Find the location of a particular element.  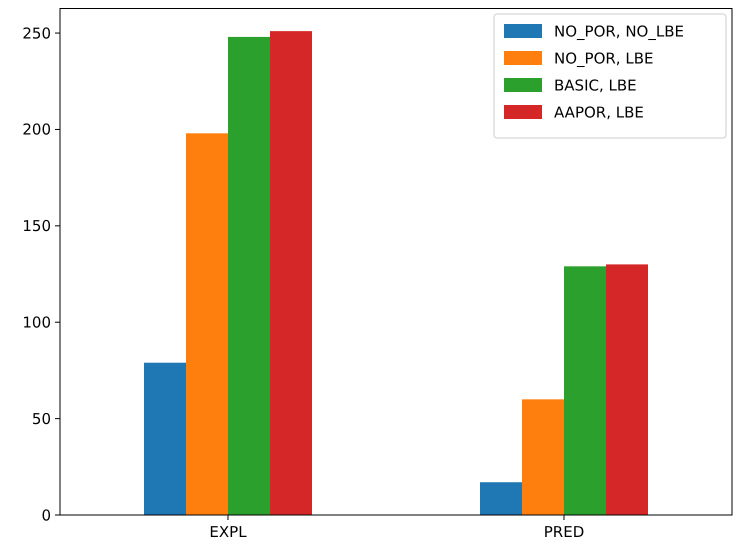

y-tick-label: 150 is located at coordinates (36, 226).